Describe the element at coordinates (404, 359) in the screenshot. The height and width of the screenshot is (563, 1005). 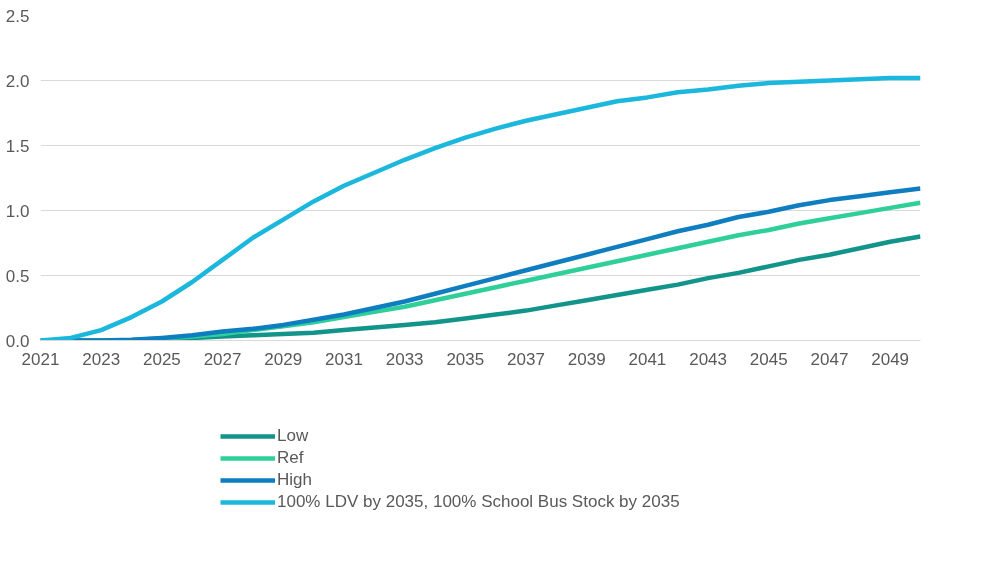
I see `x-tick-label: 2033` at that location.